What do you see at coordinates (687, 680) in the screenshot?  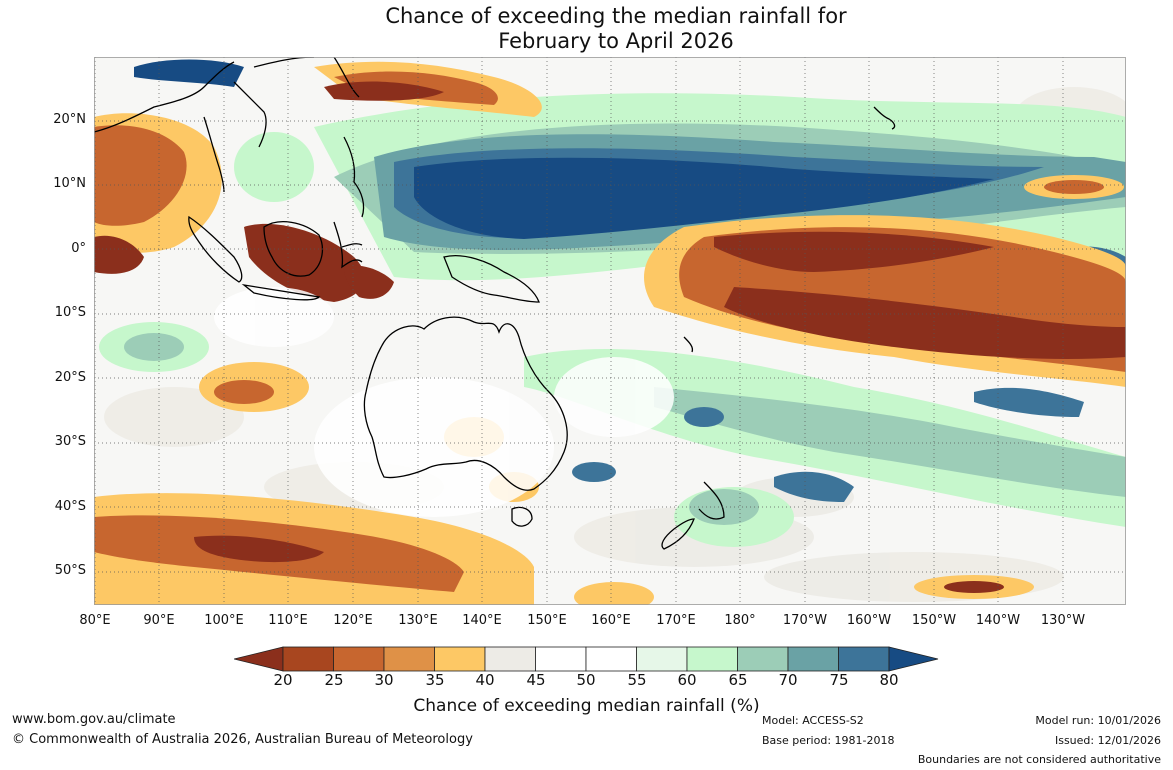 I see `colorbar-tick: 60` at bounding box center [687, 680].